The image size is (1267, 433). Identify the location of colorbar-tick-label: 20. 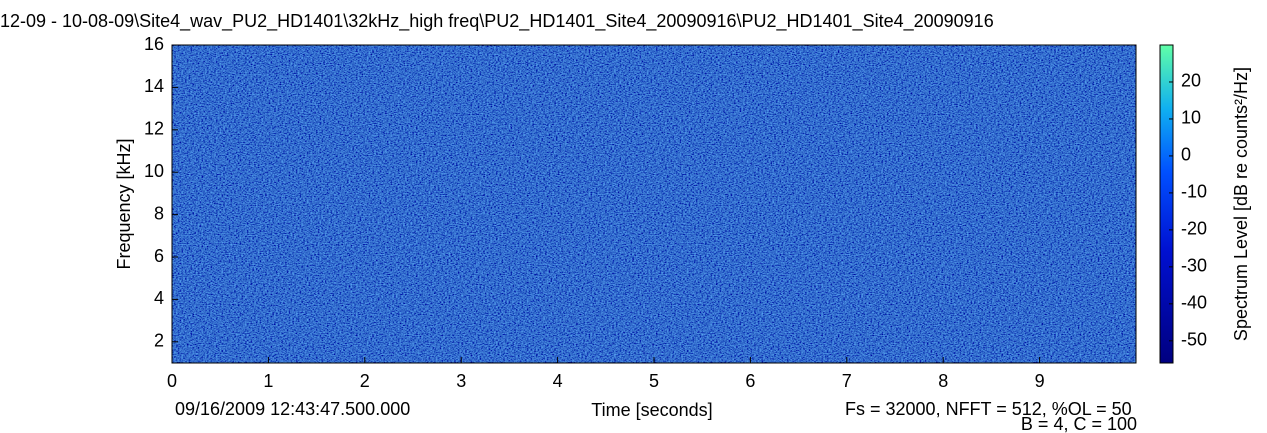
(1191, 81).